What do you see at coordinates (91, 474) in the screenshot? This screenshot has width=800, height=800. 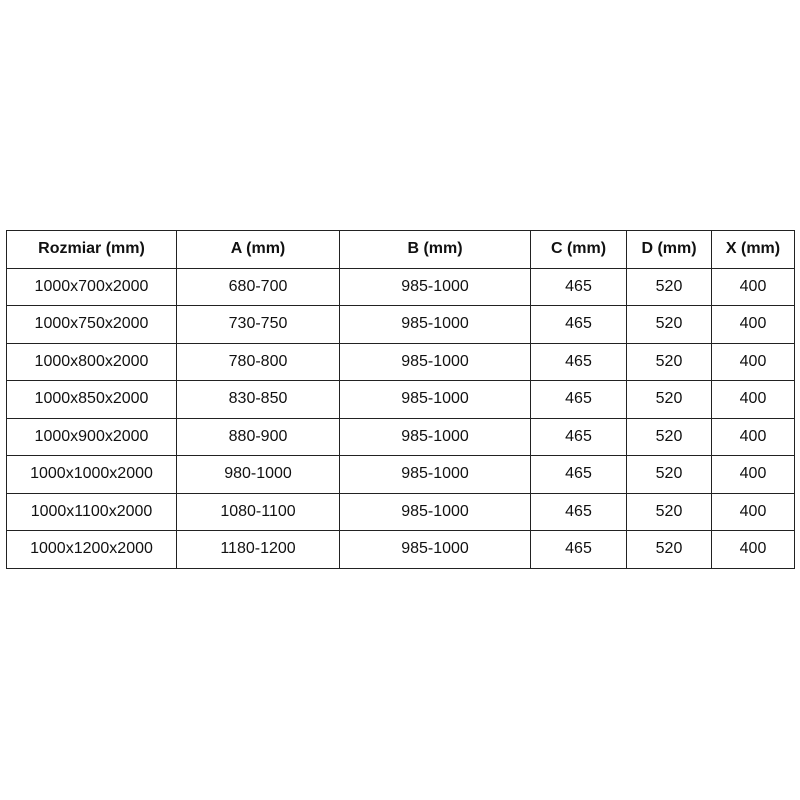 I see `table-cell: 1000x1000x2000` at bounding box center [91, 474].